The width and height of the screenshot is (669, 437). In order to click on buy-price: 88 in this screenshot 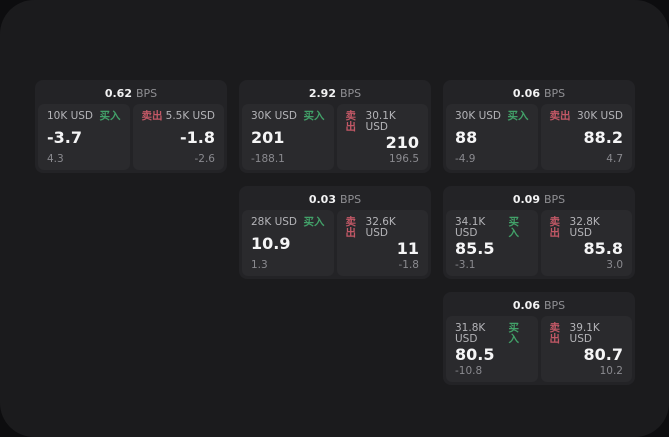, I will do `click(466, 137)`.